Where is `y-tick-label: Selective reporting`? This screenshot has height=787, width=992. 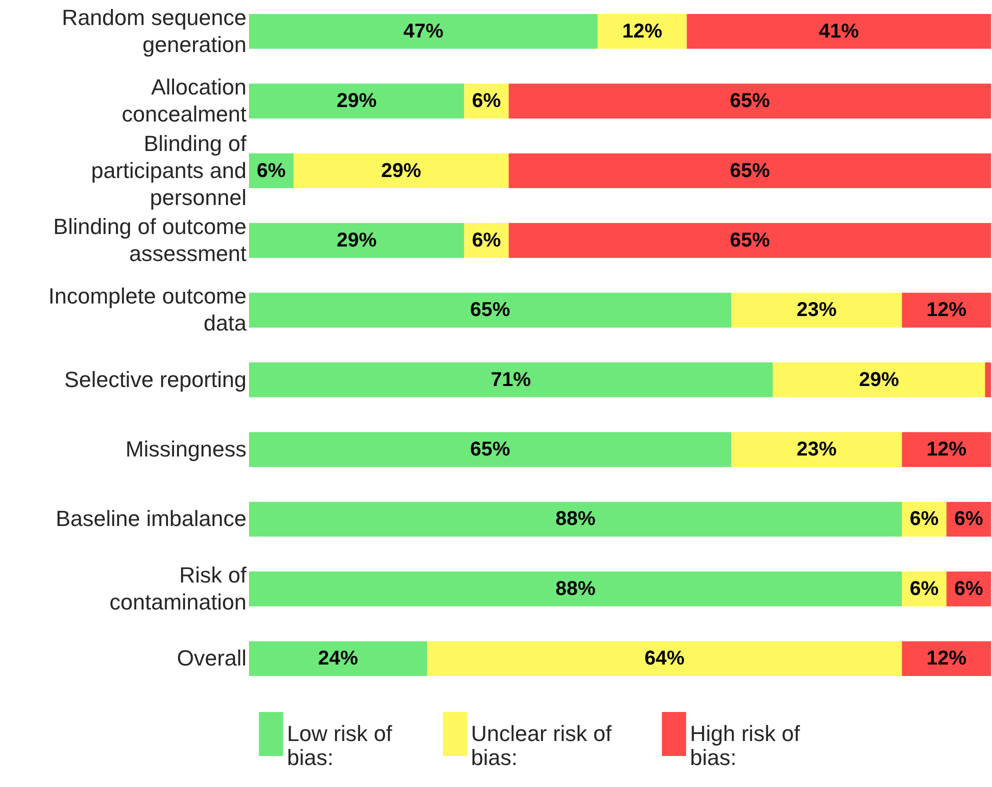 y-tick-label: Selective reporting is located at coordinates (155, 379).